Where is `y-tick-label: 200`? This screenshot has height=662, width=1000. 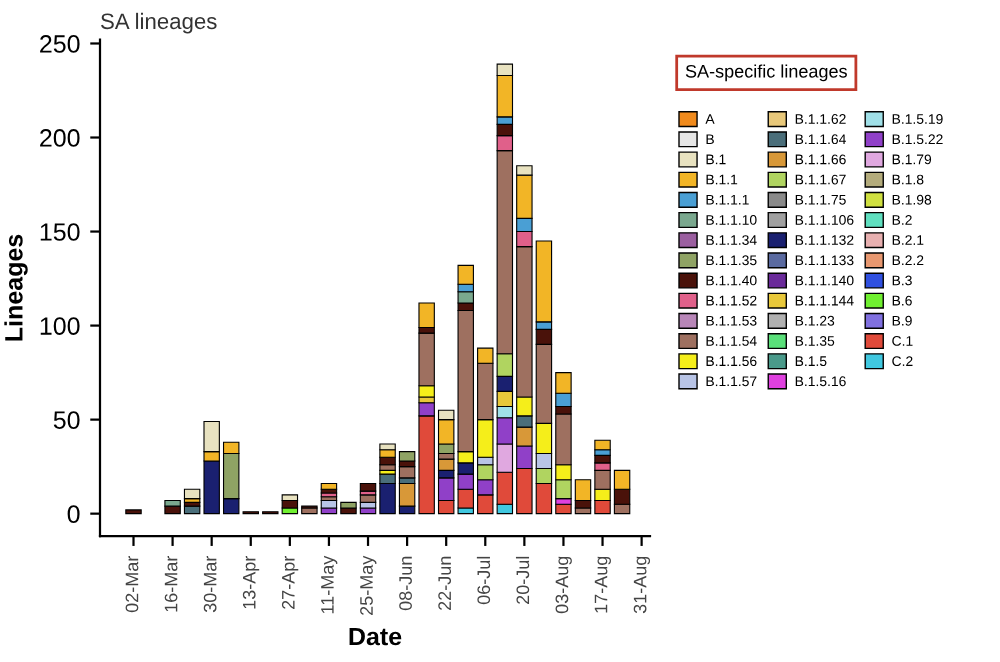 y-tick-label: 200 is located at coordinates (60, 138).